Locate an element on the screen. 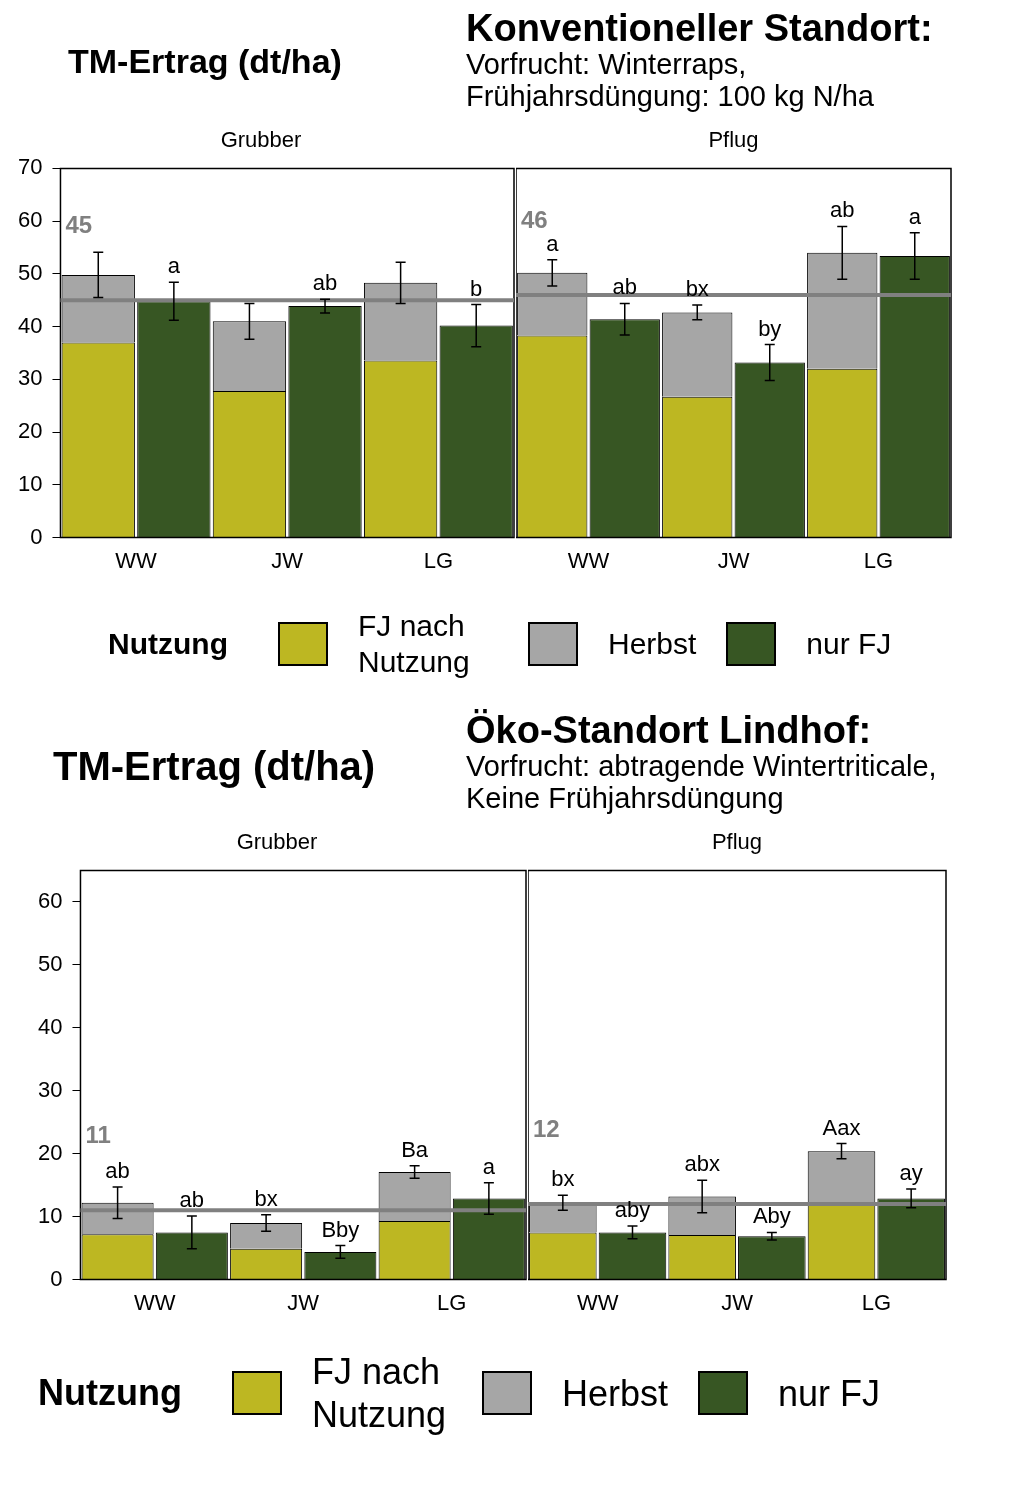 Image resolution: width=1034 pixels, height=1495 pixels. data-label: Aby is located at coordinates (771, 1216).